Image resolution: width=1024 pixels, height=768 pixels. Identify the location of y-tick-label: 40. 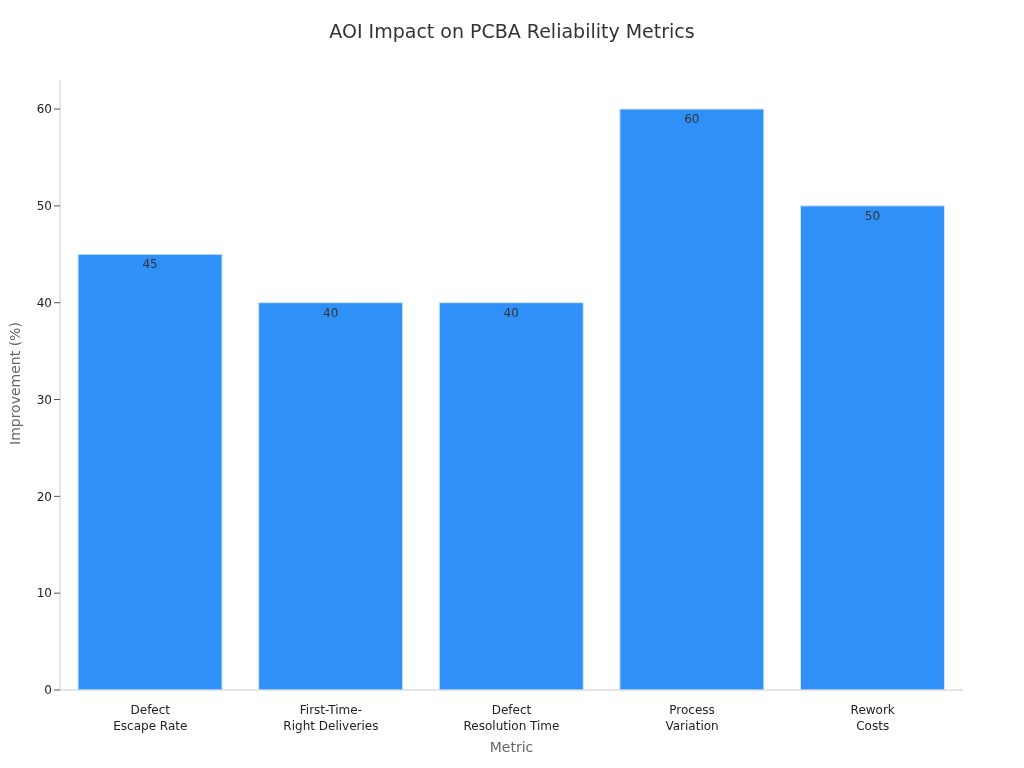
(44, 302).